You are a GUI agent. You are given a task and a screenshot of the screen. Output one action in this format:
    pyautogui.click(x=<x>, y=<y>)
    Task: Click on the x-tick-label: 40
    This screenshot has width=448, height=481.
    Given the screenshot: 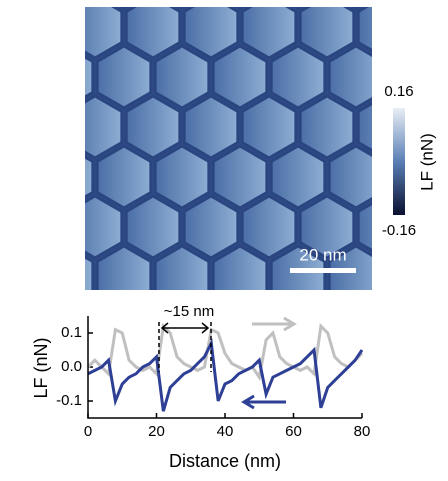 What is the action you would take?
    pyautogui.click(x=225, y=431)
    